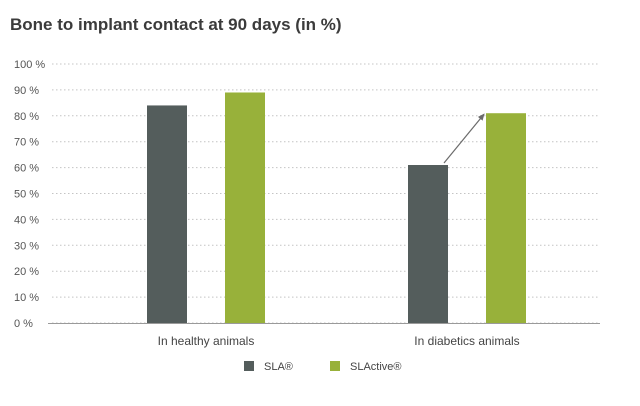 This screenshot has width=640, height=406. I want to click on y-tick-label: 40 %, so click(26, 220).